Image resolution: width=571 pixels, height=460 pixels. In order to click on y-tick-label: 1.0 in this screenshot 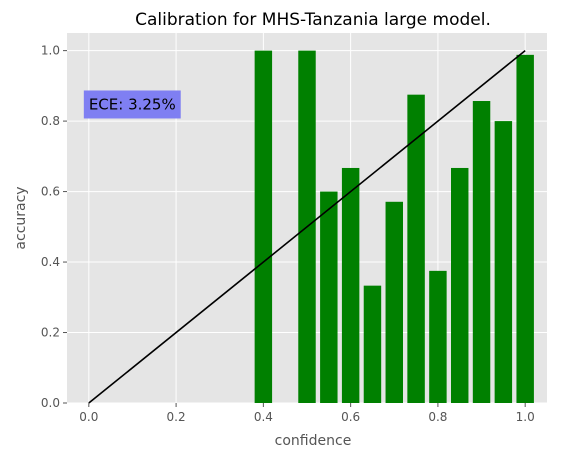, I will do `click(50, 51)`.